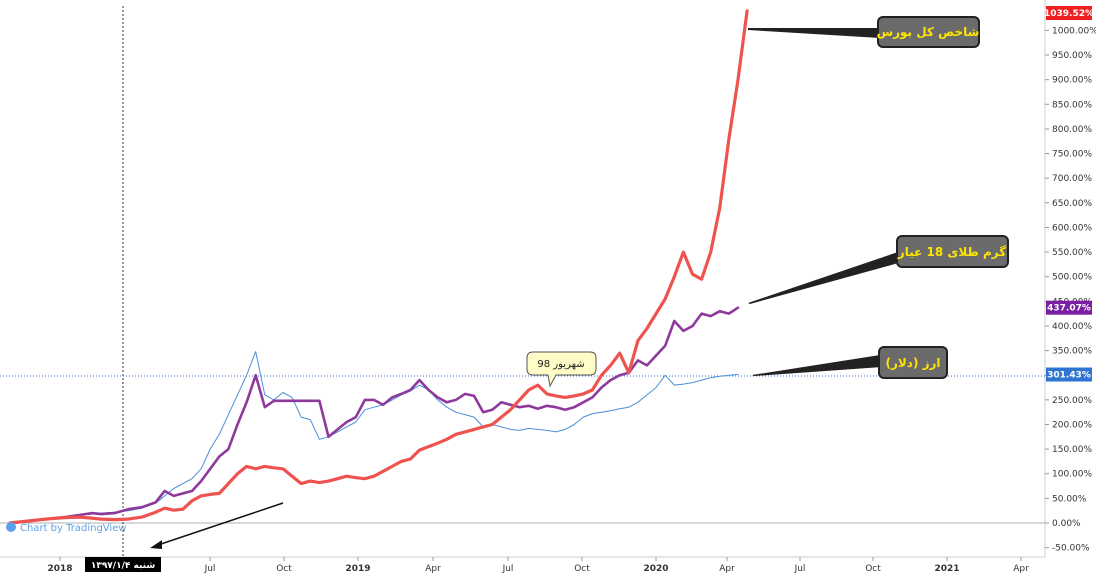 This screenshot has width=1096, height=587. Describe the element at coordinates (1072, 105) in the screenshot. I see `y-tick-label: 850.00%` at that location.